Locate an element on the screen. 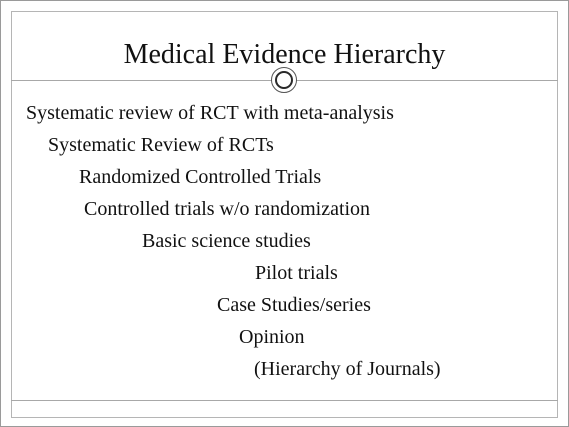 This screenshot has width=569, height=427. hierarchy-item-basic-science-studies: Basic science studies is located at coordinates (226, 241).